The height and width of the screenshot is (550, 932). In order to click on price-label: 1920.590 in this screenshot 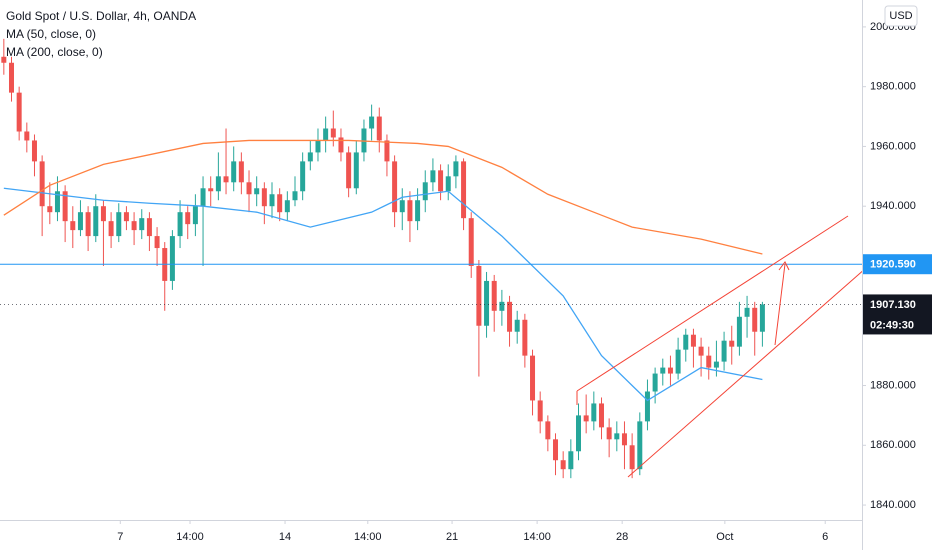, I will do `click(893, 265)`.